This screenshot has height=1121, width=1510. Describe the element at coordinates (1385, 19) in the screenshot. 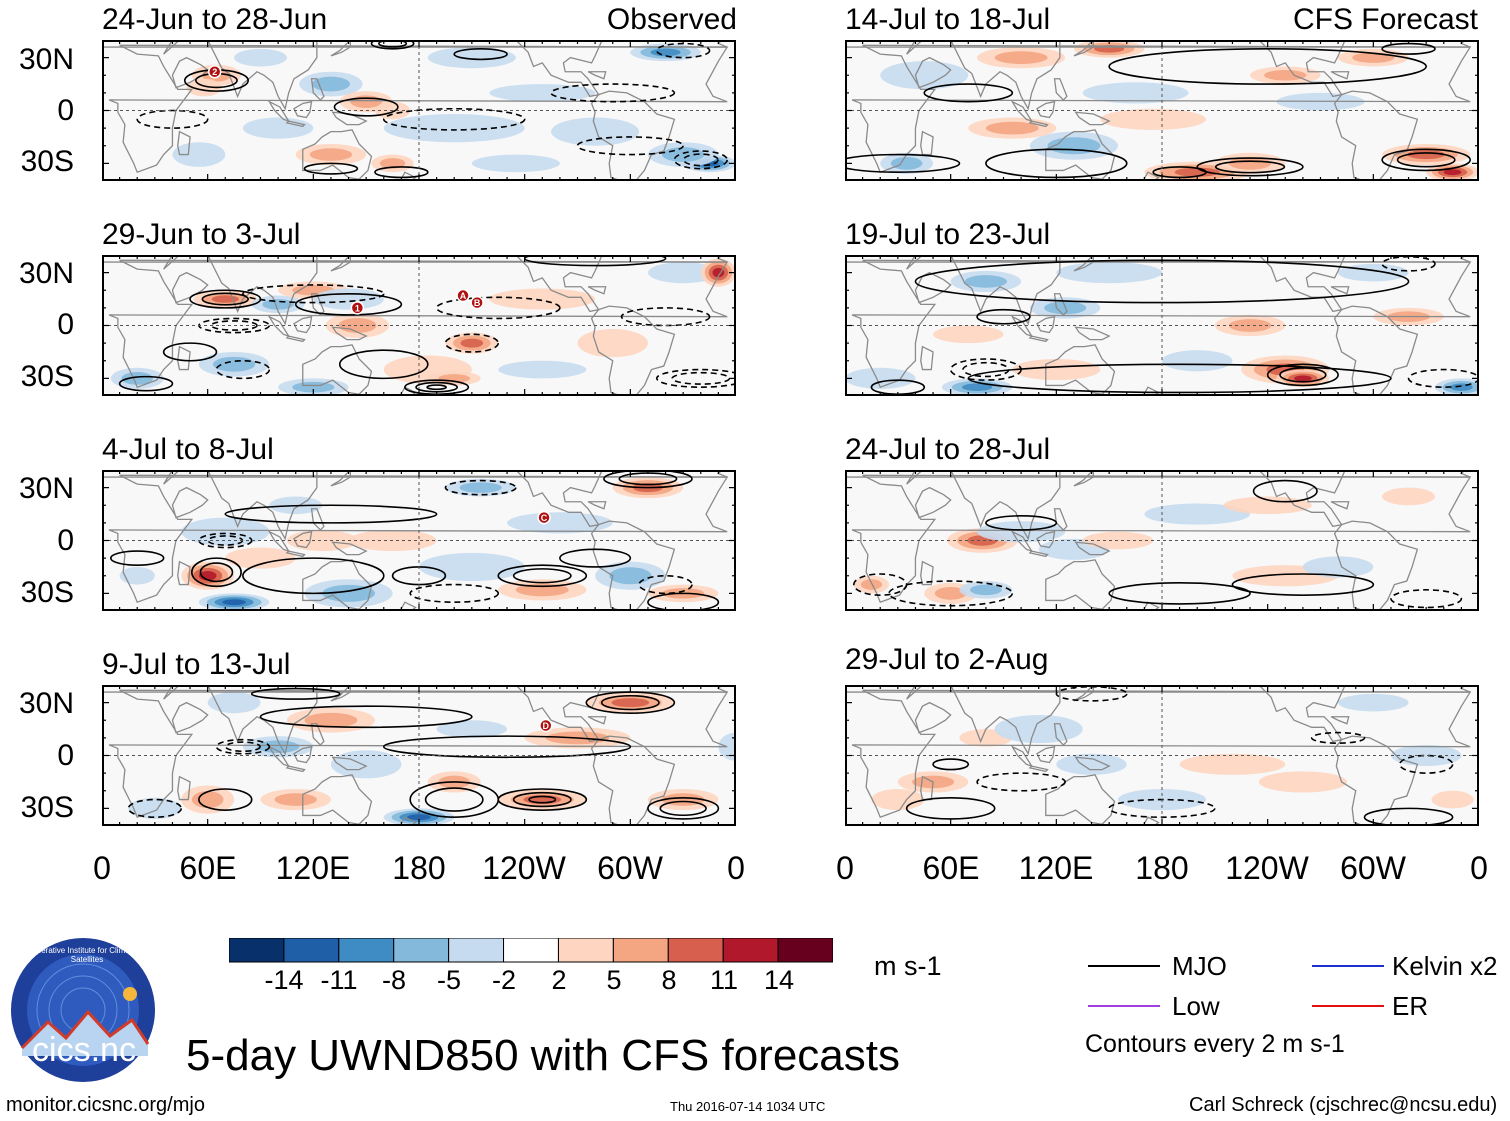

I see `panel-tag-forecast: CFS Forecast` at that location.